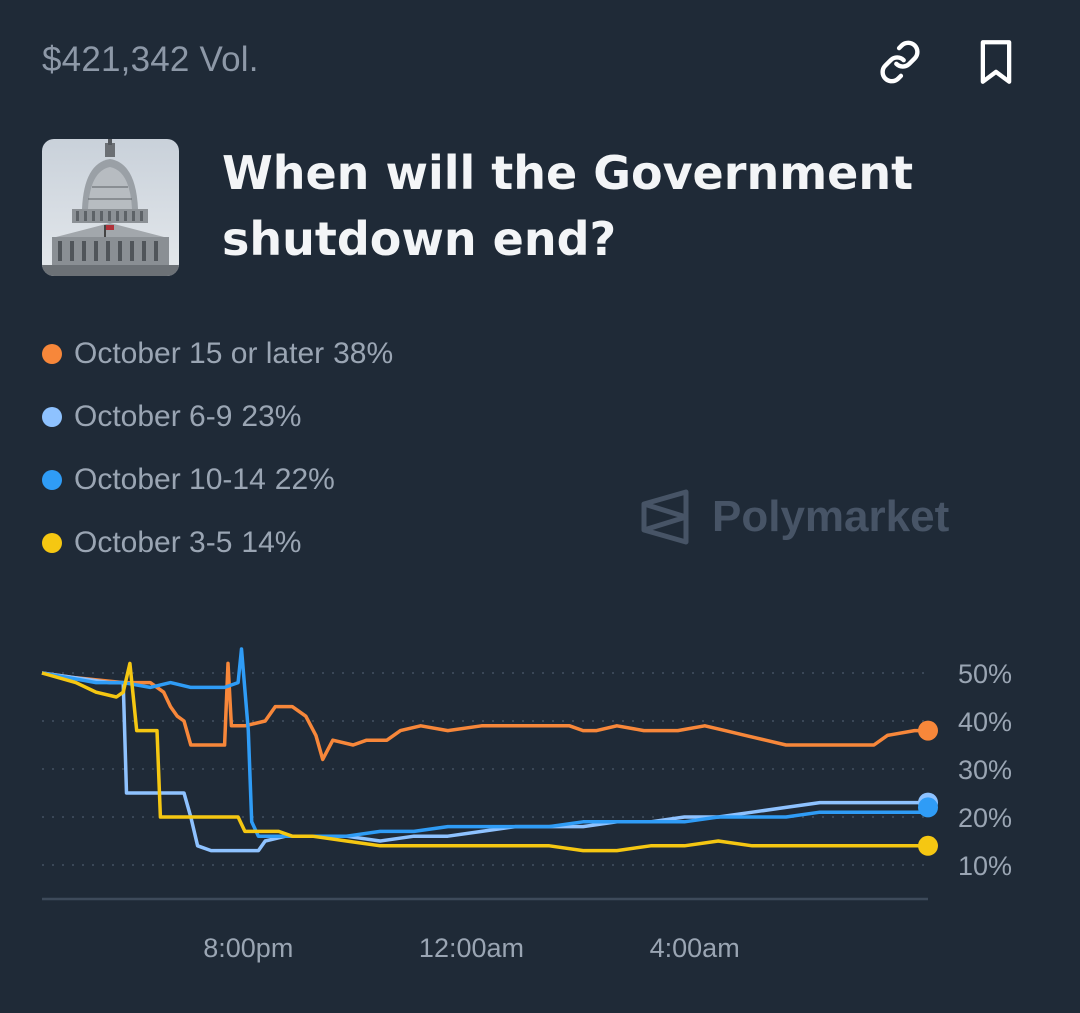 The image size is (1080, 1013). What do you see at coordinates (304, 479) in the screenshot?
I see `legend-value: 22%` at bounding box center [304, 479].